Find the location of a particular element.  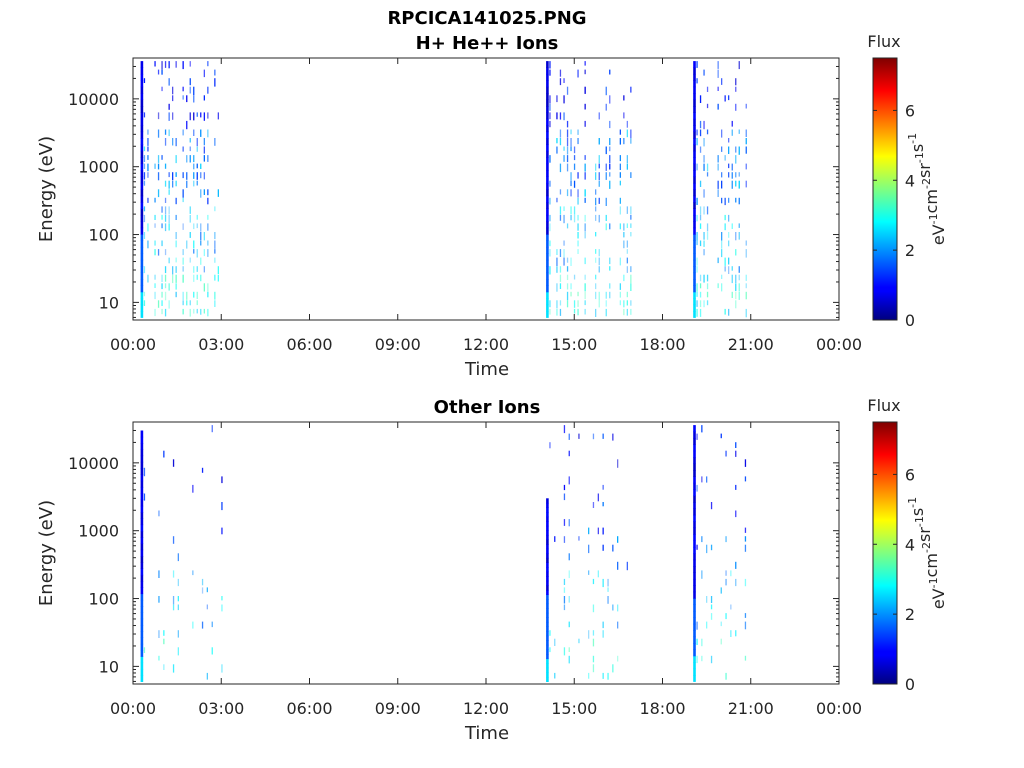

y-tick-label: 10000 is located at coordinates (93, 463).